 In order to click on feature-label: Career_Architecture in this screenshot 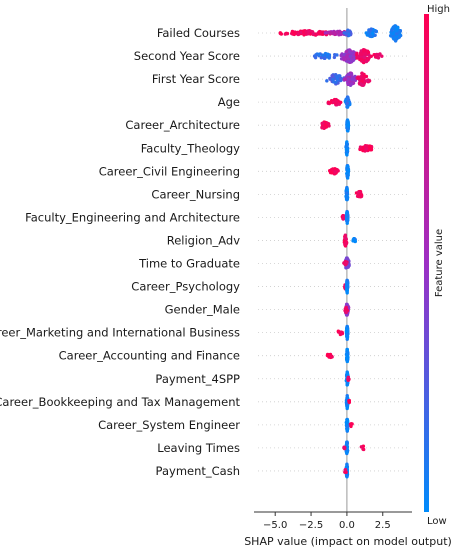, I will do `click(182, 125)`.